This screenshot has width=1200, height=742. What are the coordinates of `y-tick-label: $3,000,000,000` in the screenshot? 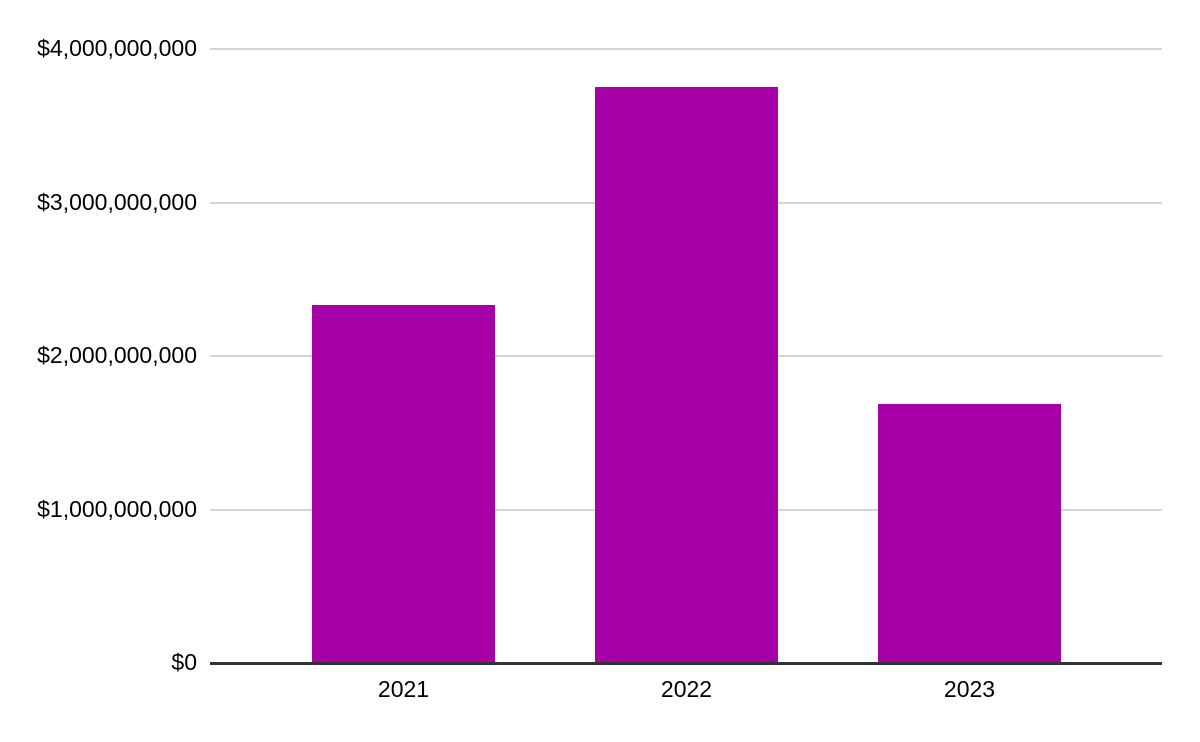 It's located at (117, 201).